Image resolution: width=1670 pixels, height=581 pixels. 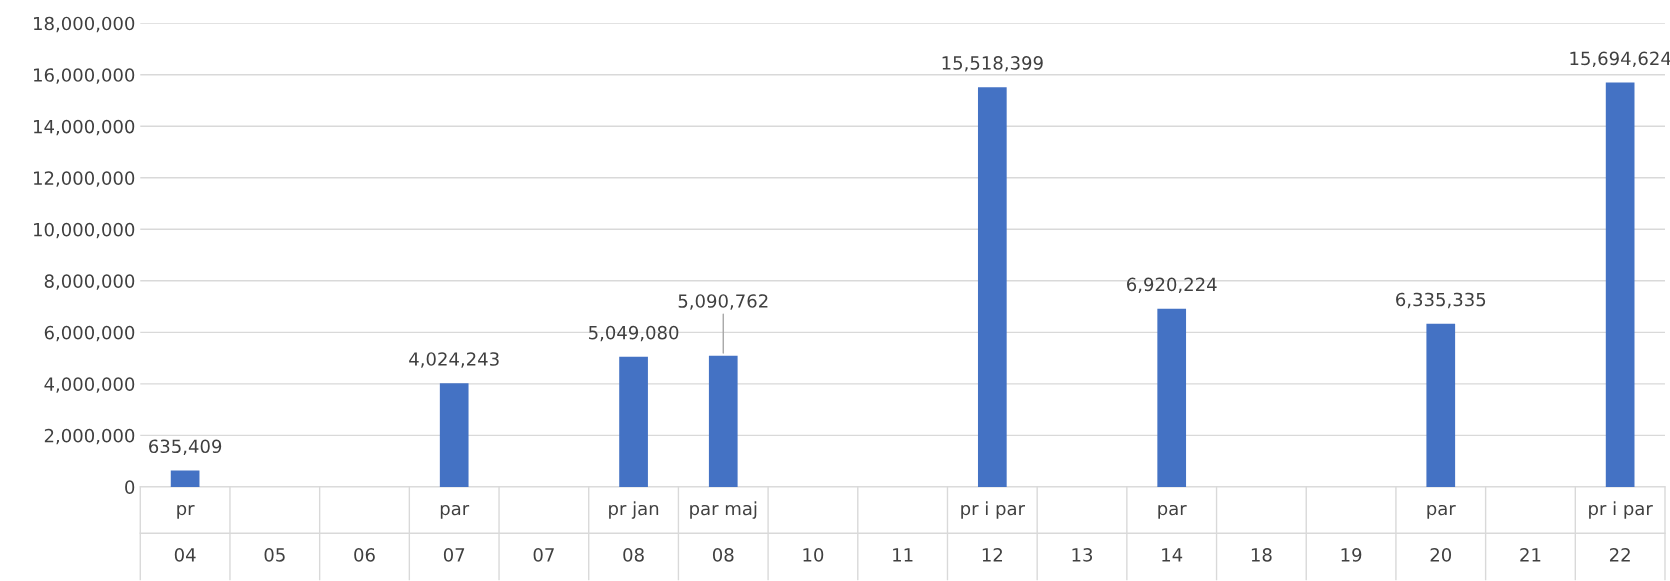 I want to click on x-tick-label: 18, so click(x=1261, y=555).